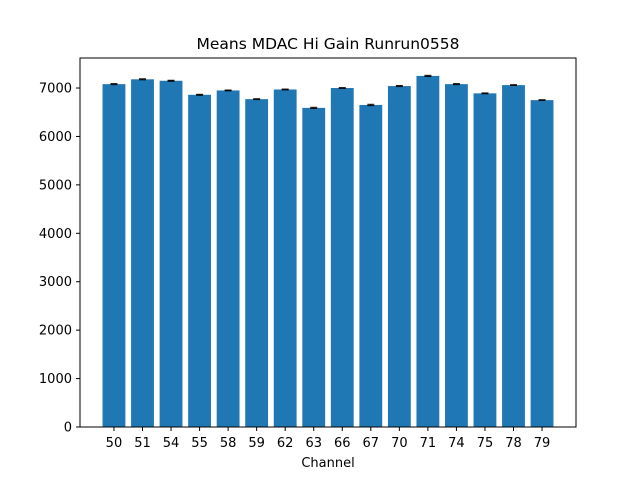 The image size is (640, 484). Describe the element at coordinates (328, 91) in the screenshot. I see `error-bars-layer` at that location.